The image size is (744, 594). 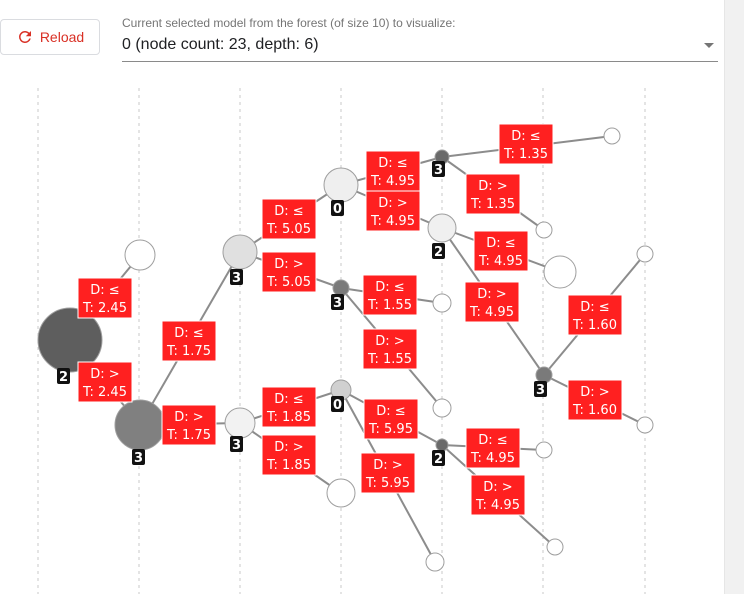 What do you see at coordinates (420, 49) in the screenshot?
I see `model-select-field: 0 (node count: 23, depth: 6)` at bounding box center [420, 49].